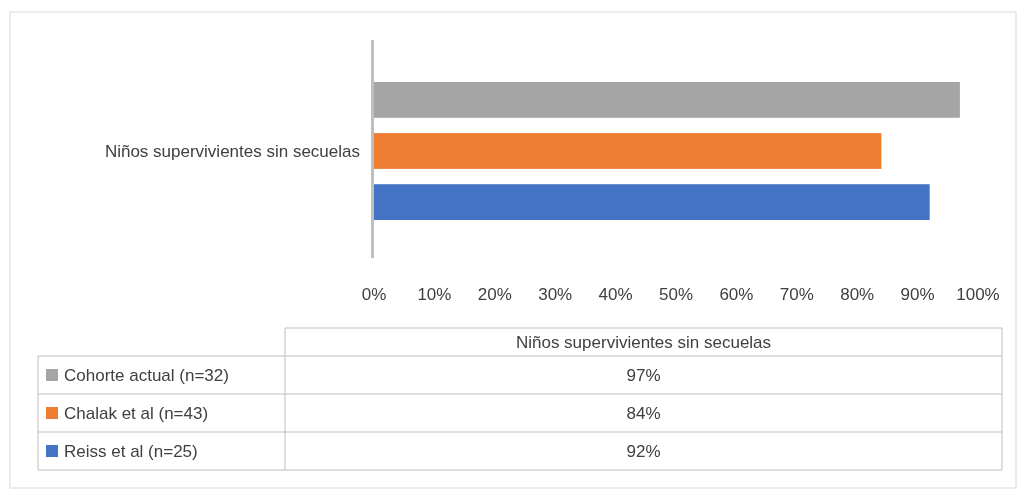  What do you see at coordinates (494, 294) in the screenshot?
I see `x-tick-label: 20%` at bounding box center [494, 294].